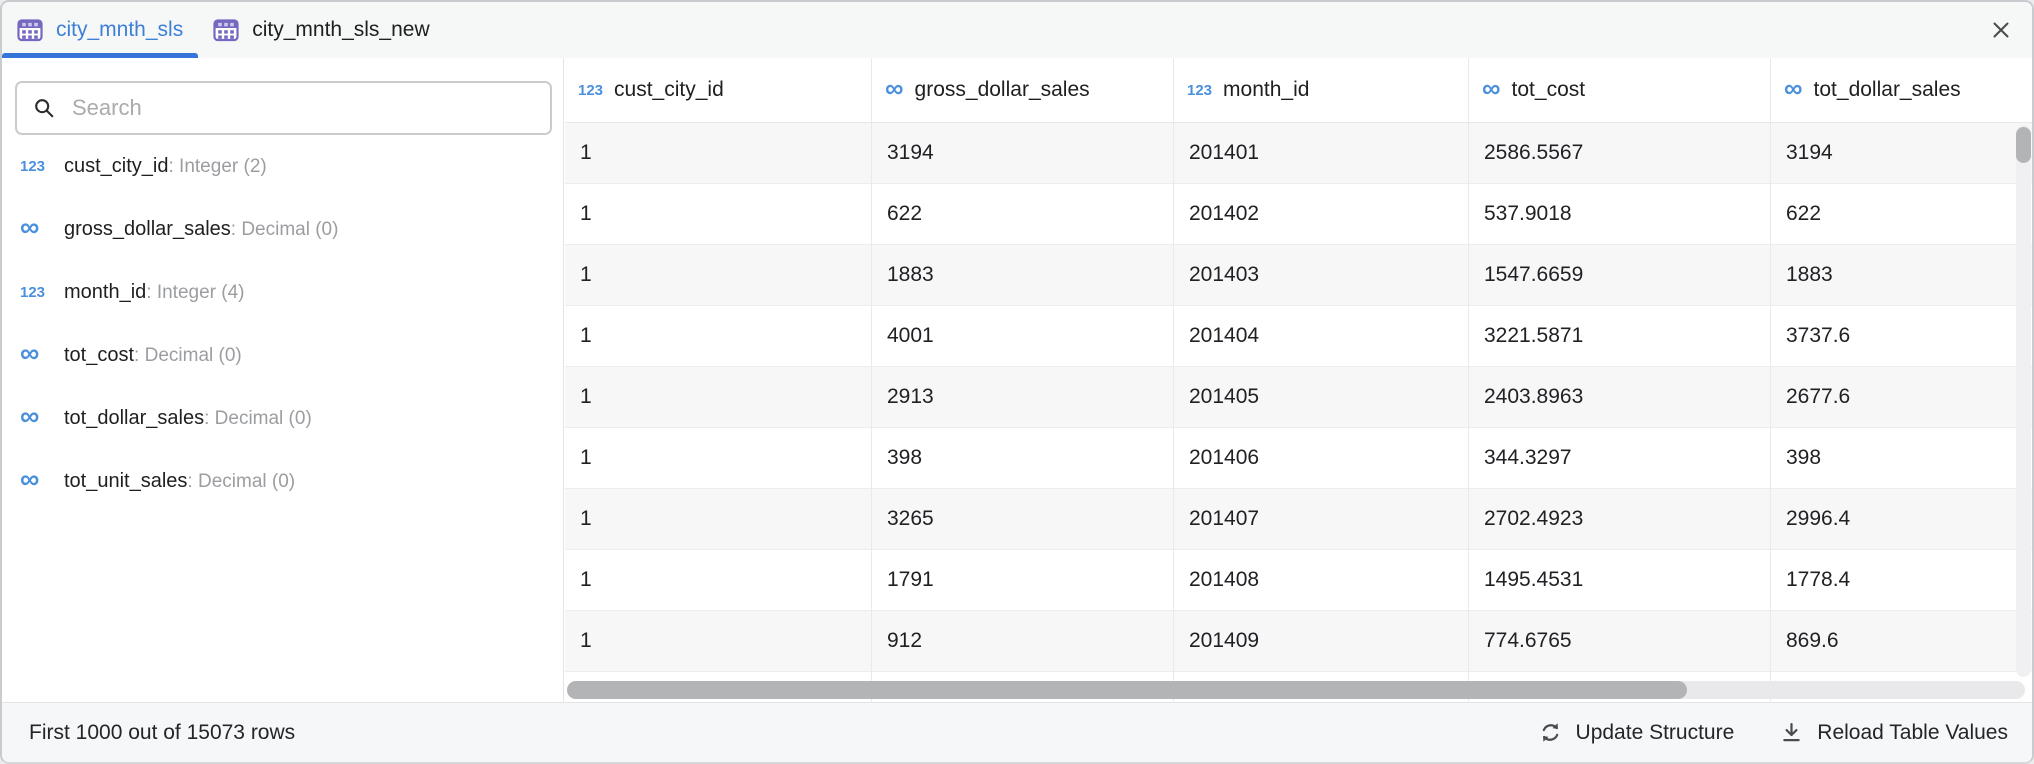 This screenshot has height=764, width=2034. What do you see at coordinates (1887, 89) in the screenshot?
I see `column-header-label: tot_dollar_sales` at bounding box center [1887, 89].